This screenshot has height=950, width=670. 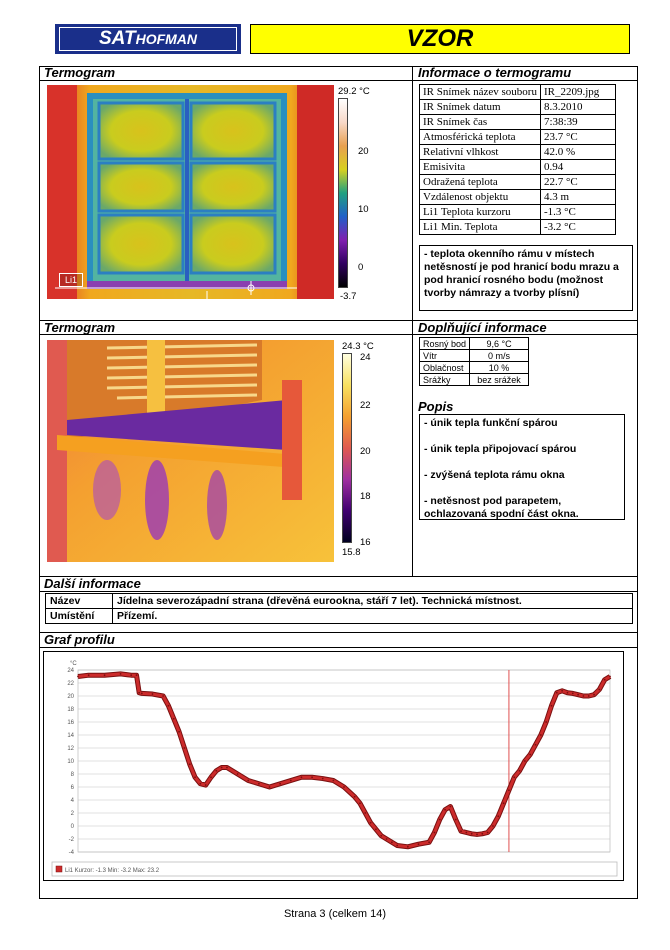 I want to click on row-label: Relativní vlhkost, so click(x=480, y=152).